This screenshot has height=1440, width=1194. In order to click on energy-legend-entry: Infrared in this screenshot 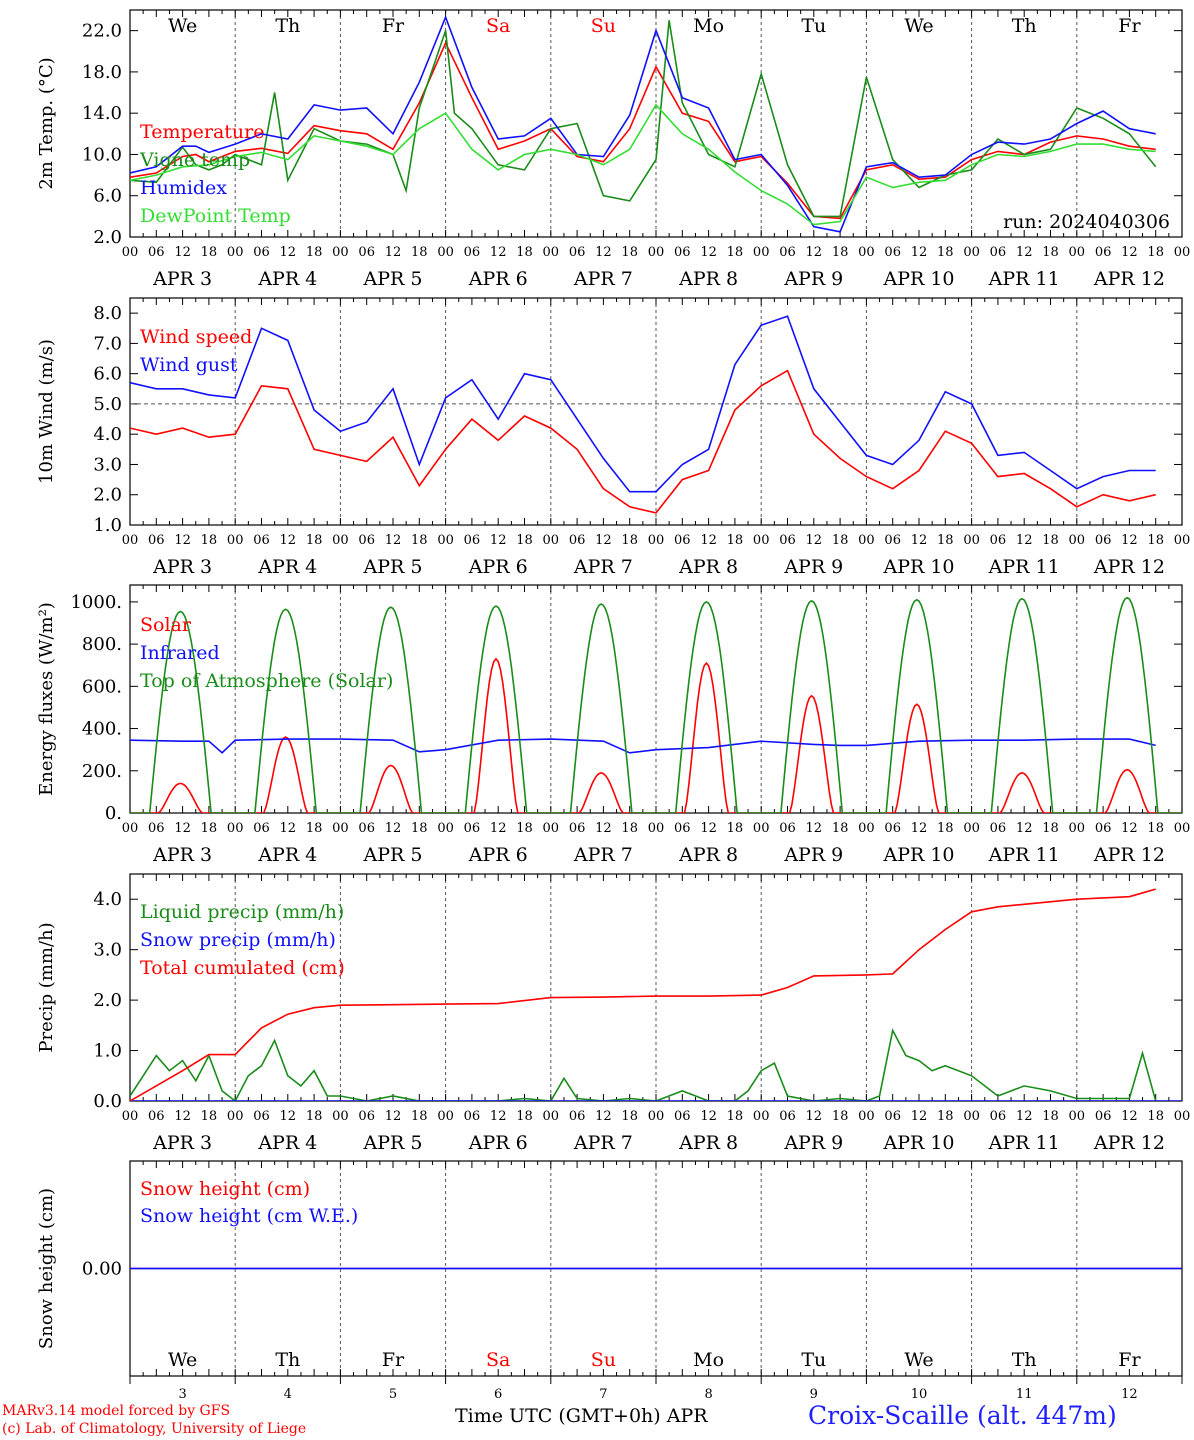, I will do `click(180, 653)`.